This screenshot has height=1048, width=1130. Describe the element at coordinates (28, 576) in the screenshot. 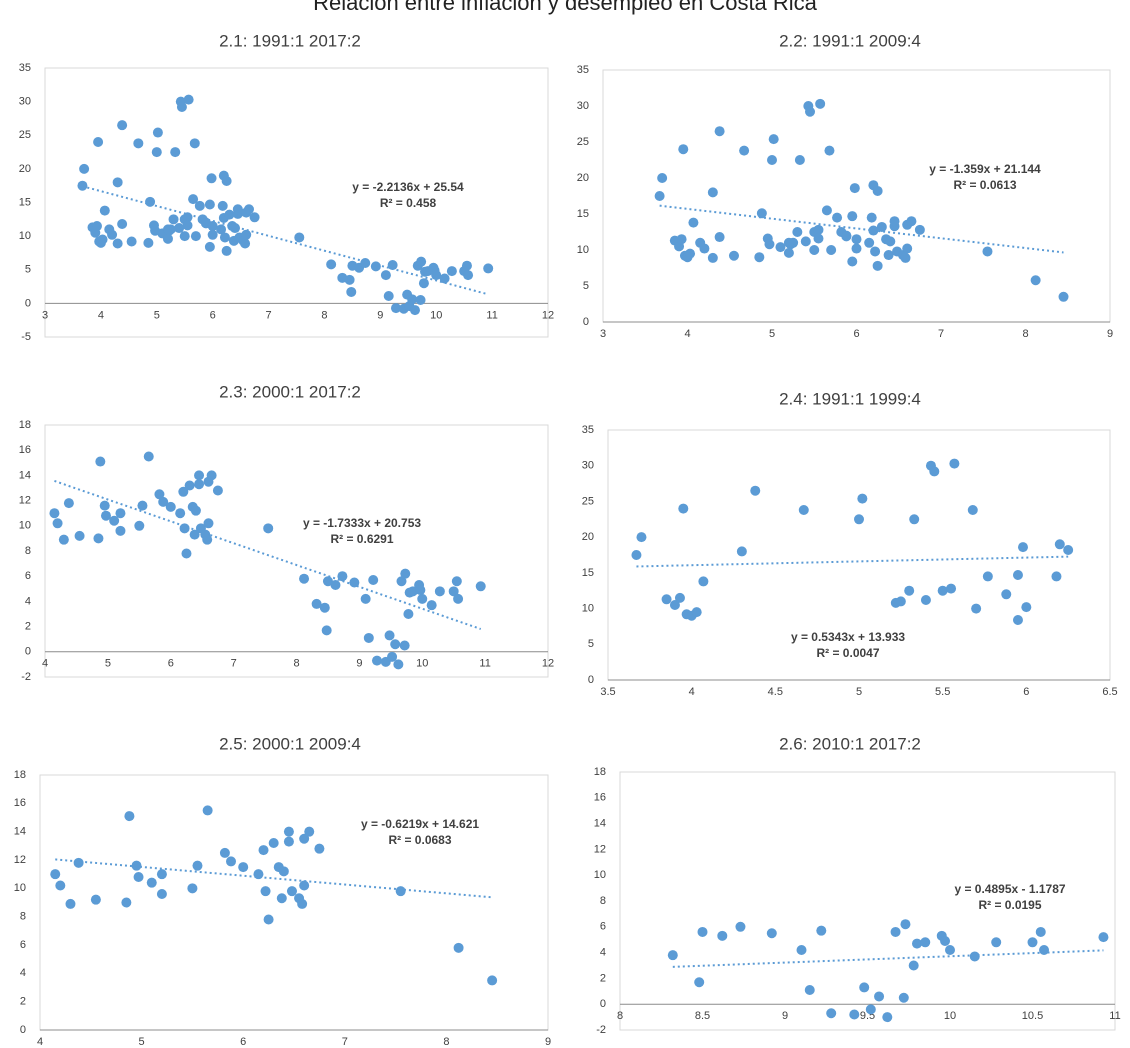

I see `y-tick-label: 6` at that location.